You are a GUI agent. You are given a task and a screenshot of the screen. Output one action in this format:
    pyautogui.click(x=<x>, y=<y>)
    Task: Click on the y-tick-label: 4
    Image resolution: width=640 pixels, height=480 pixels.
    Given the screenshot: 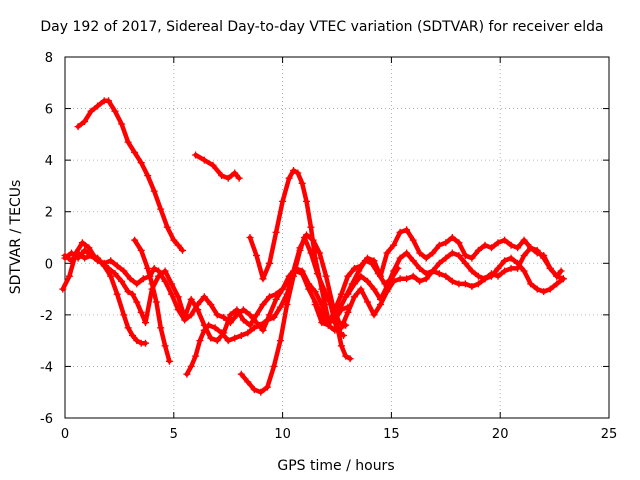 What is the action you would take?
    pyautogui.click(x=49, y=161)
    